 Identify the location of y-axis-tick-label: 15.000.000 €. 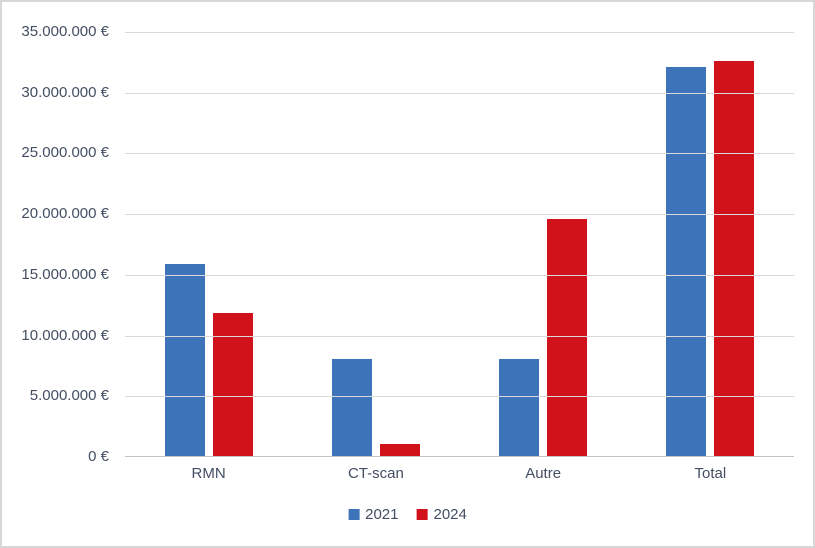
(65, 274).